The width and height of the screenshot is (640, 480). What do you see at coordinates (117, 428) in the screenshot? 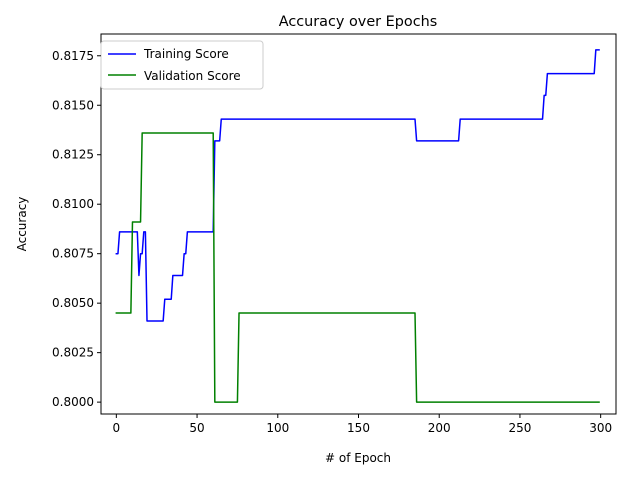
I see `x-tick-label: 0` at bounding box center [117, 428].